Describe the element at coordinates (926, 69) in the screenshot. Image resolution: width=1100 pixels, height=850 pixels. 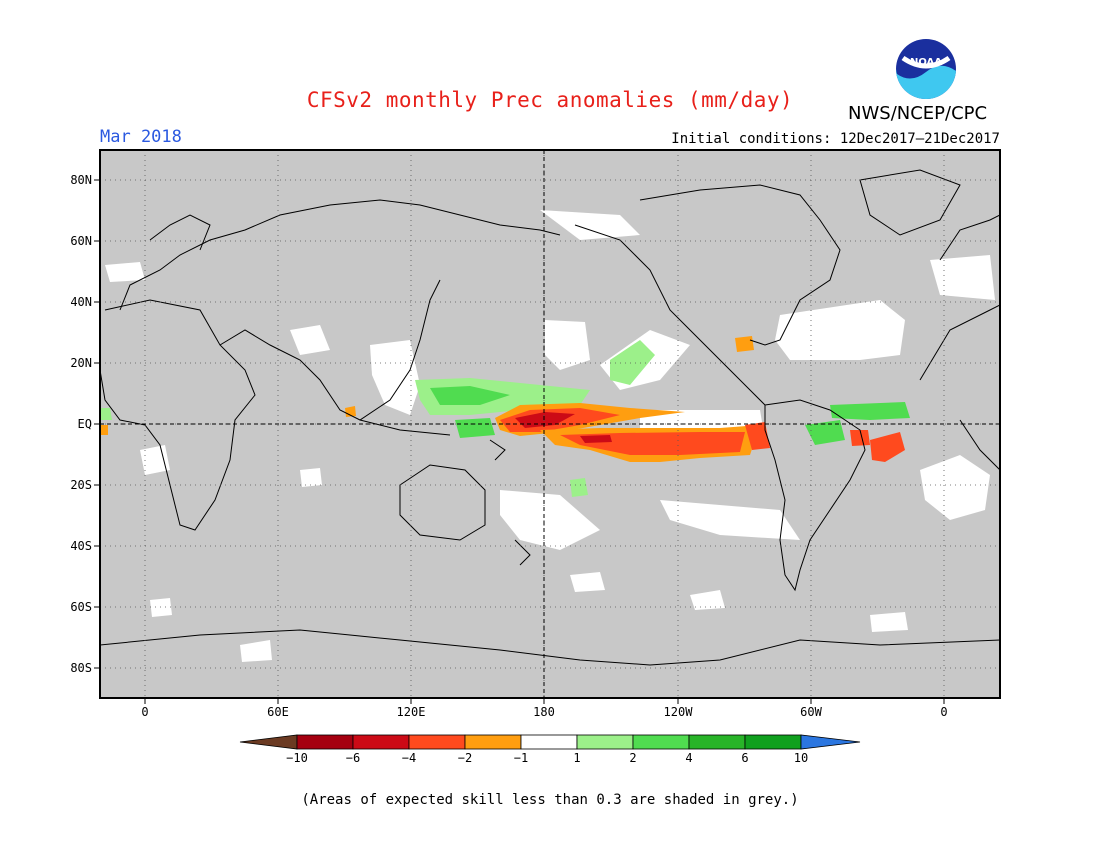
I see `noaa-logo-icon: NOAA` at that location.